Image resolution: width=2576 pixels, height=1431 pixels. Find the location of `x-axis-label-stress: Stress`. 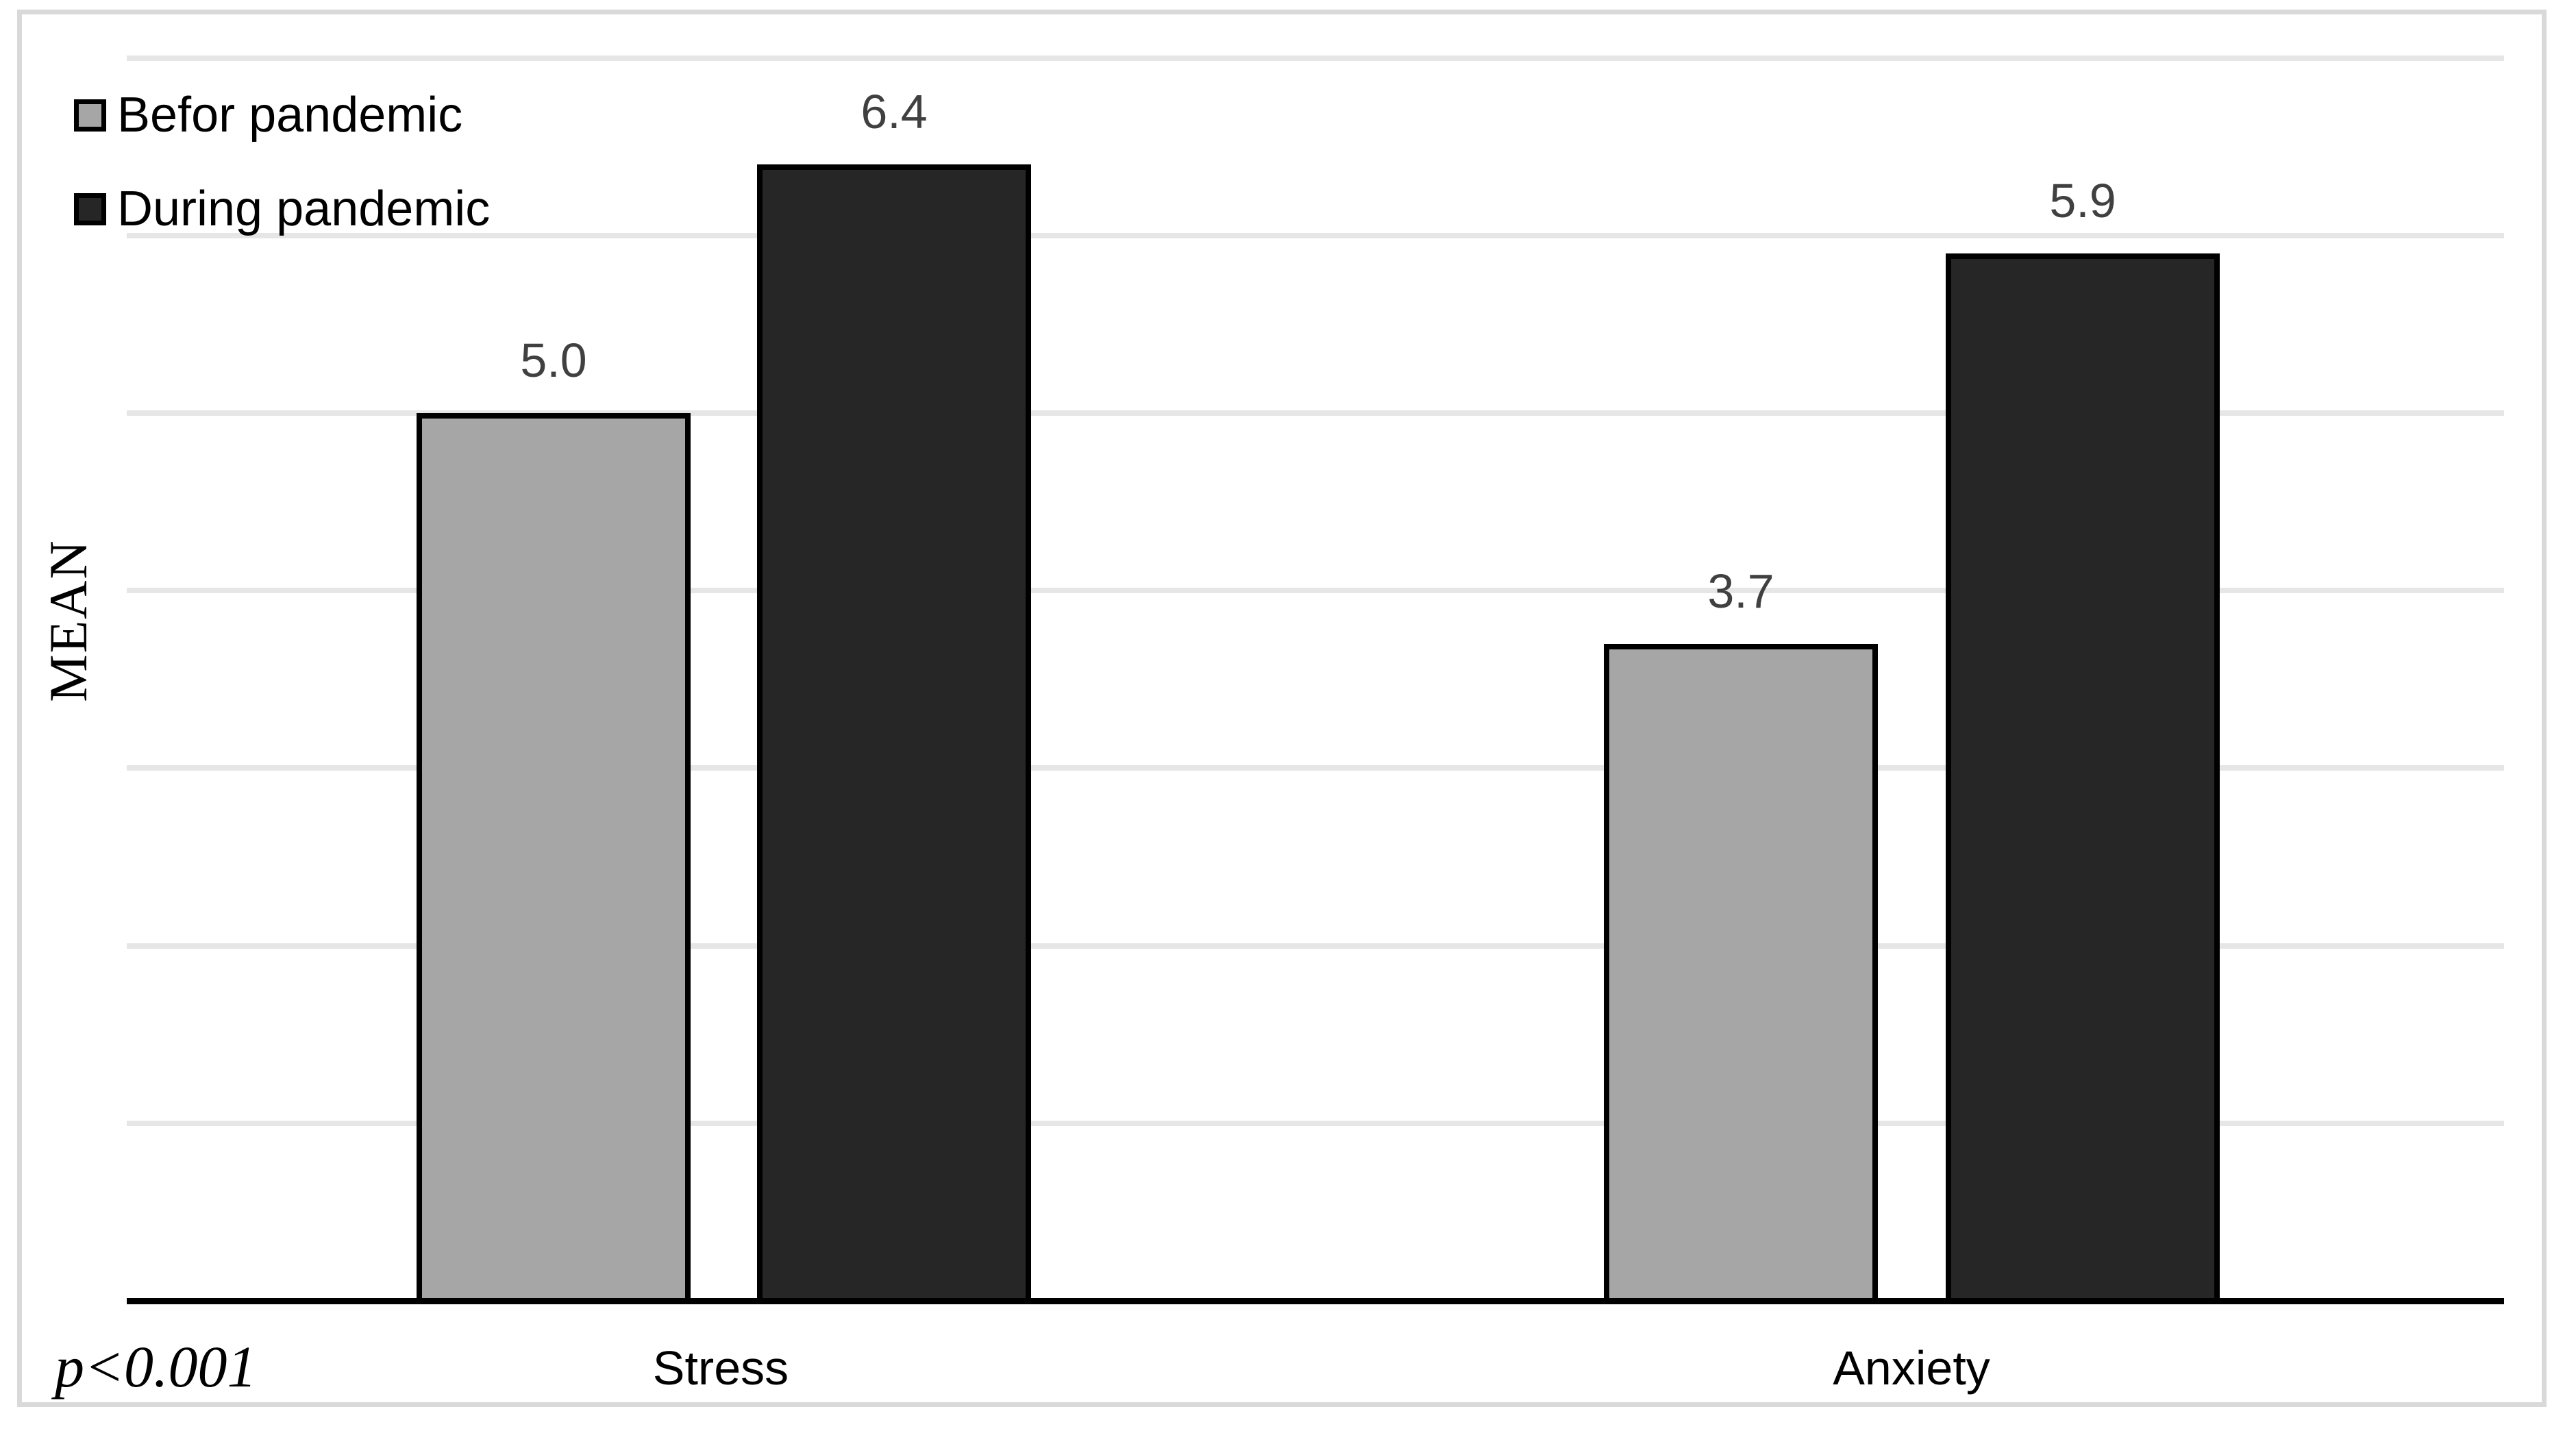

x-axis-label-stress: Stress is located at coordinates (720, 1368).